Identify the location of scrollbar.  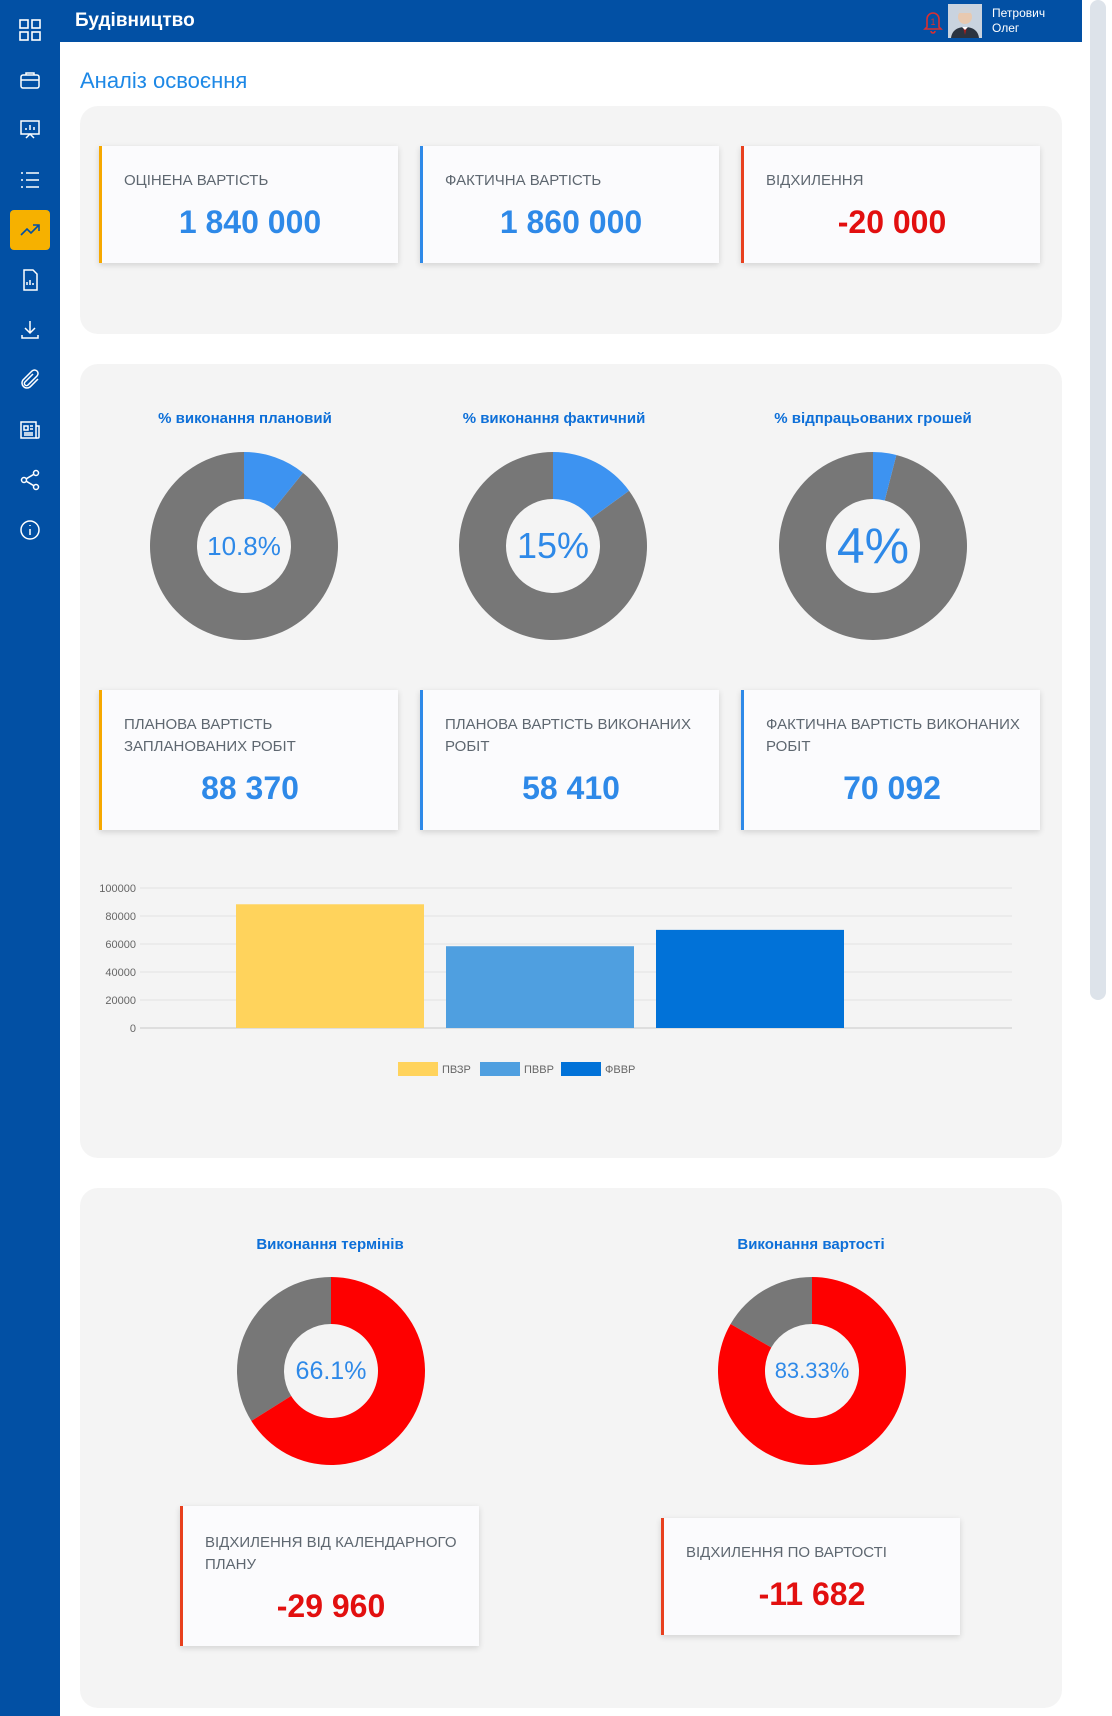
(1098, 500).